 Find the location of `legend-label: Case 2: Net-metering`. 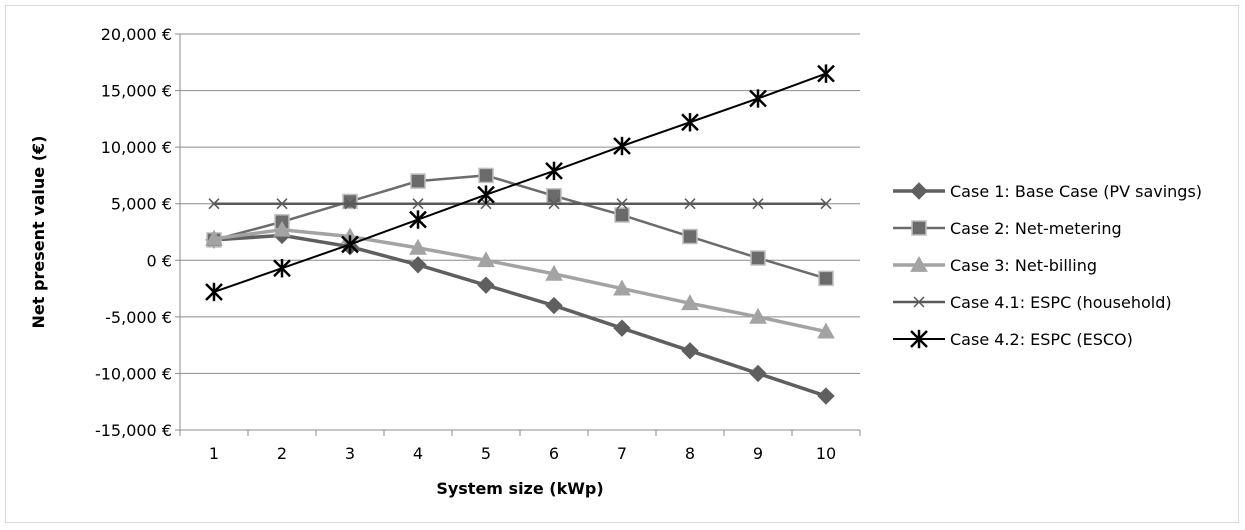

legend-label: Case 2: Net-metering is located at coordinates (1036, 228).